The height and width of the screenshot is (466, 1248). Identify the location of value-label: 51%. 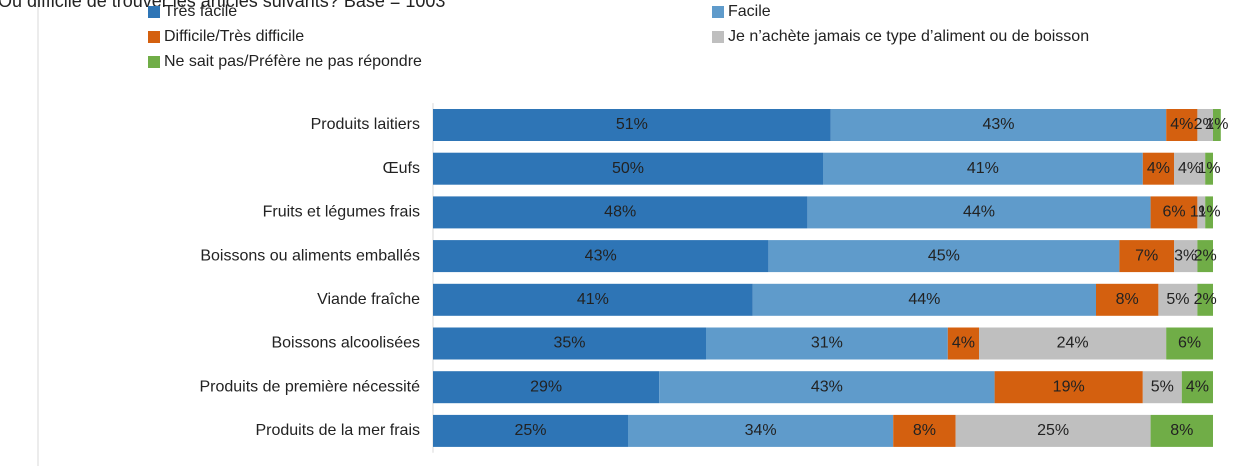
(632, 124).